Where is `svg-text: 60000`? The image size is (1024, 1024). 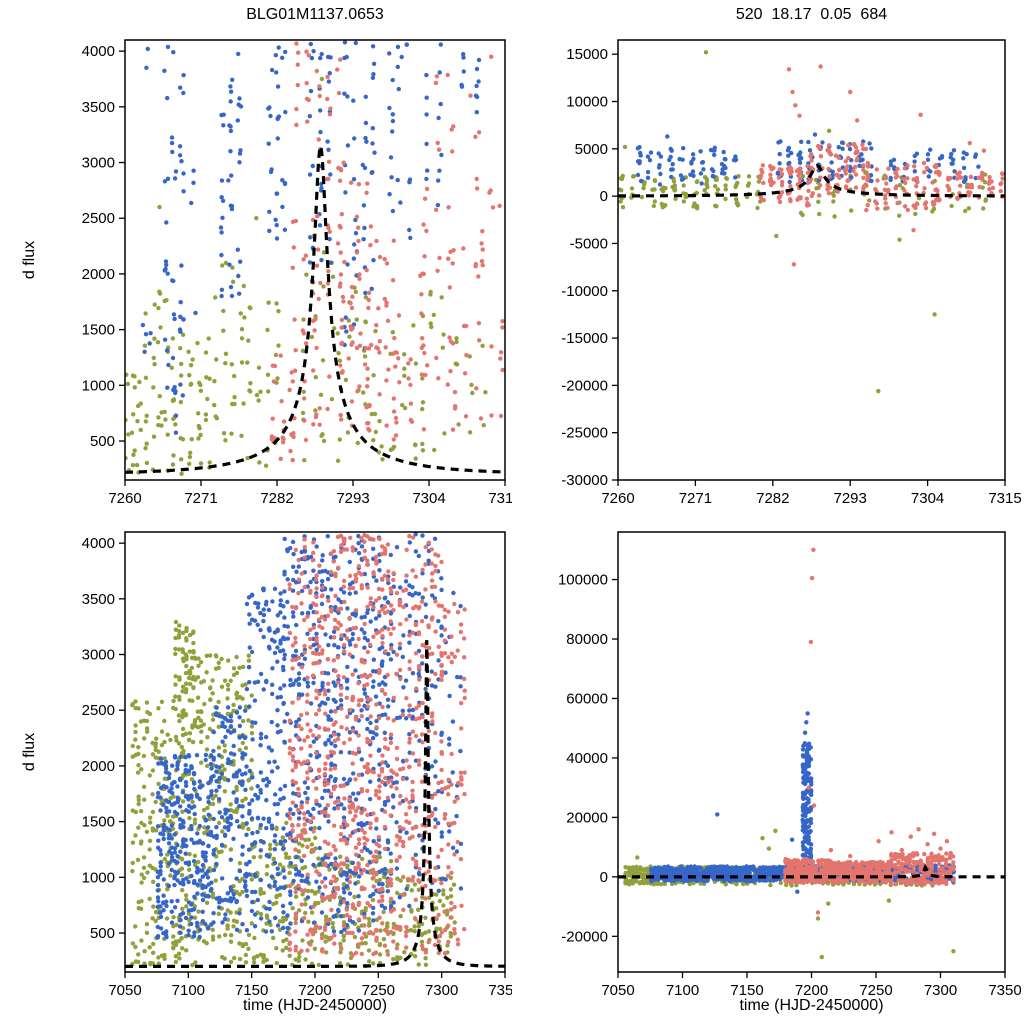
svg-text: 60000 is located at coordinates (587, 698).